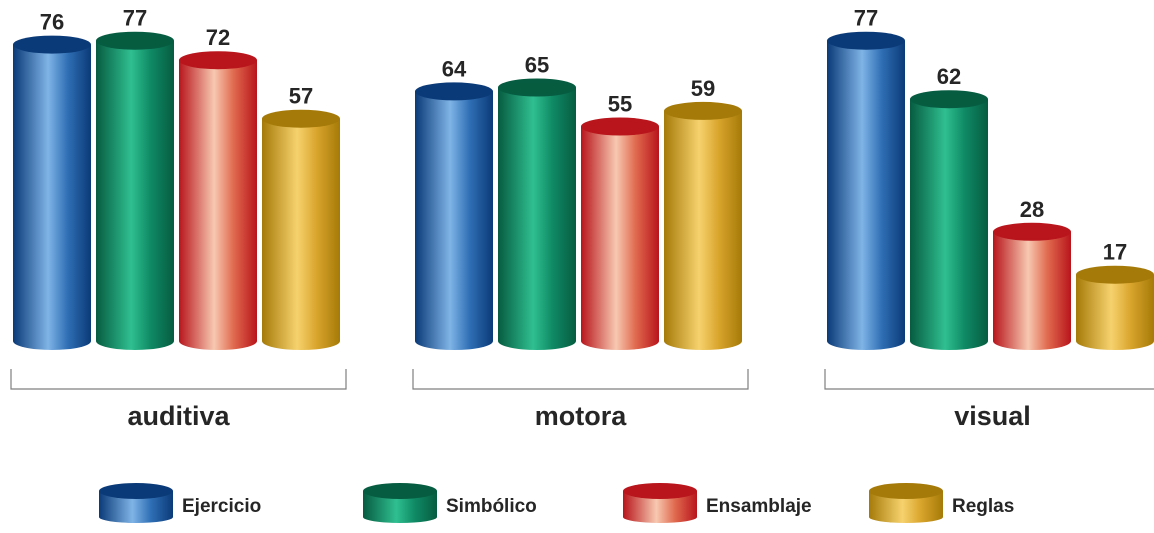 The height and width of the screenshot is (533, 1154). I want to click on legend-item-ensamblaje: Ensamblaje, so click(717, 503).